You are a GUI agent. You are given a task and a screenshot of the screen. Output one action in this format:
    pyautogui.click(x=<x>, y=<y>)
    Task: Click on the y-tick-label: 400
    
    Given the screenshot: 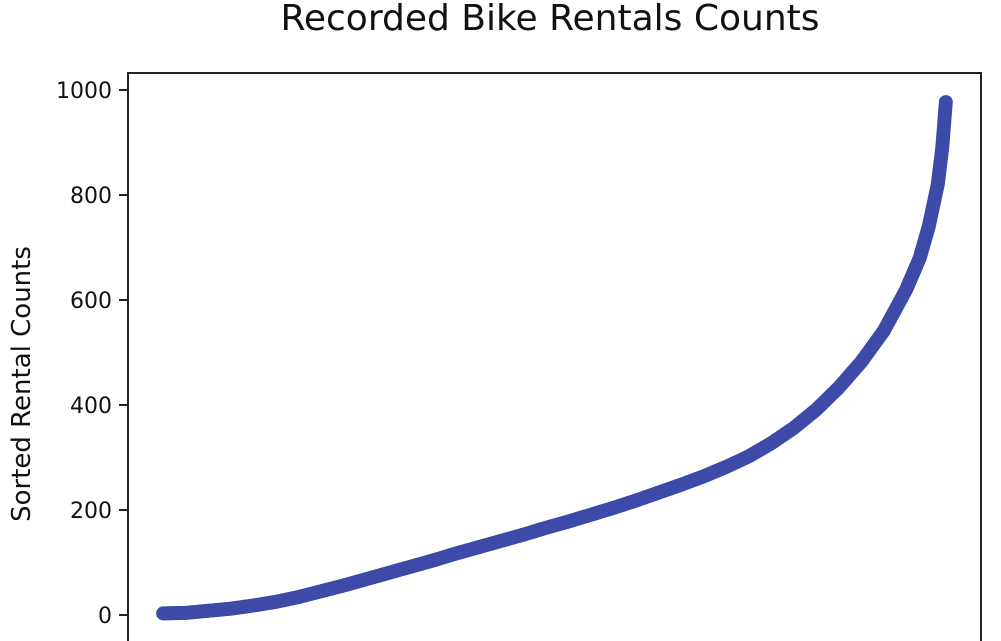 What is the action you would take?
    pyautogui.click(x=91, y=406)
    